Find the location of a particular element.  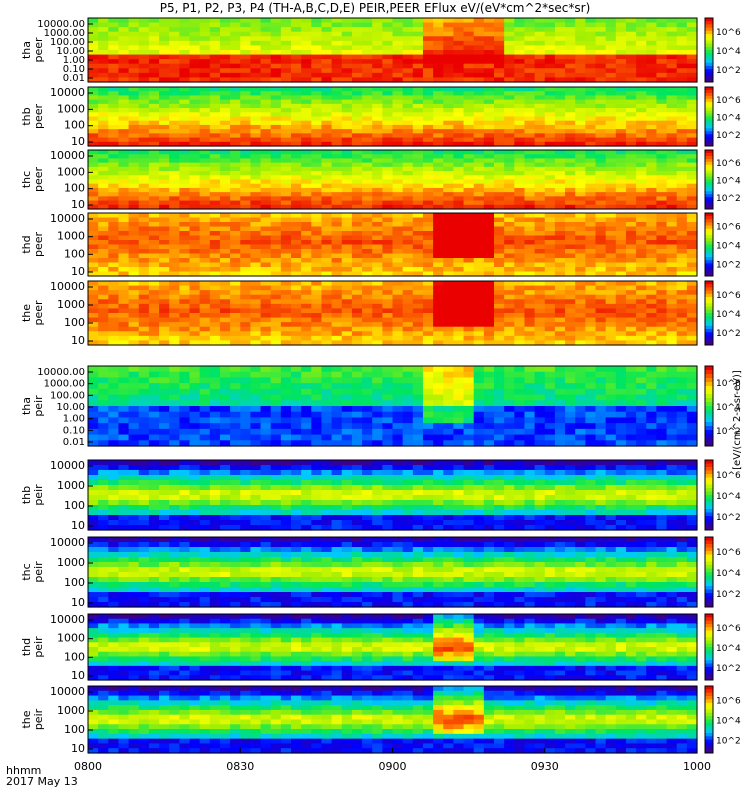

x-tick-label: 0900 is located at coordinates (393, 766).